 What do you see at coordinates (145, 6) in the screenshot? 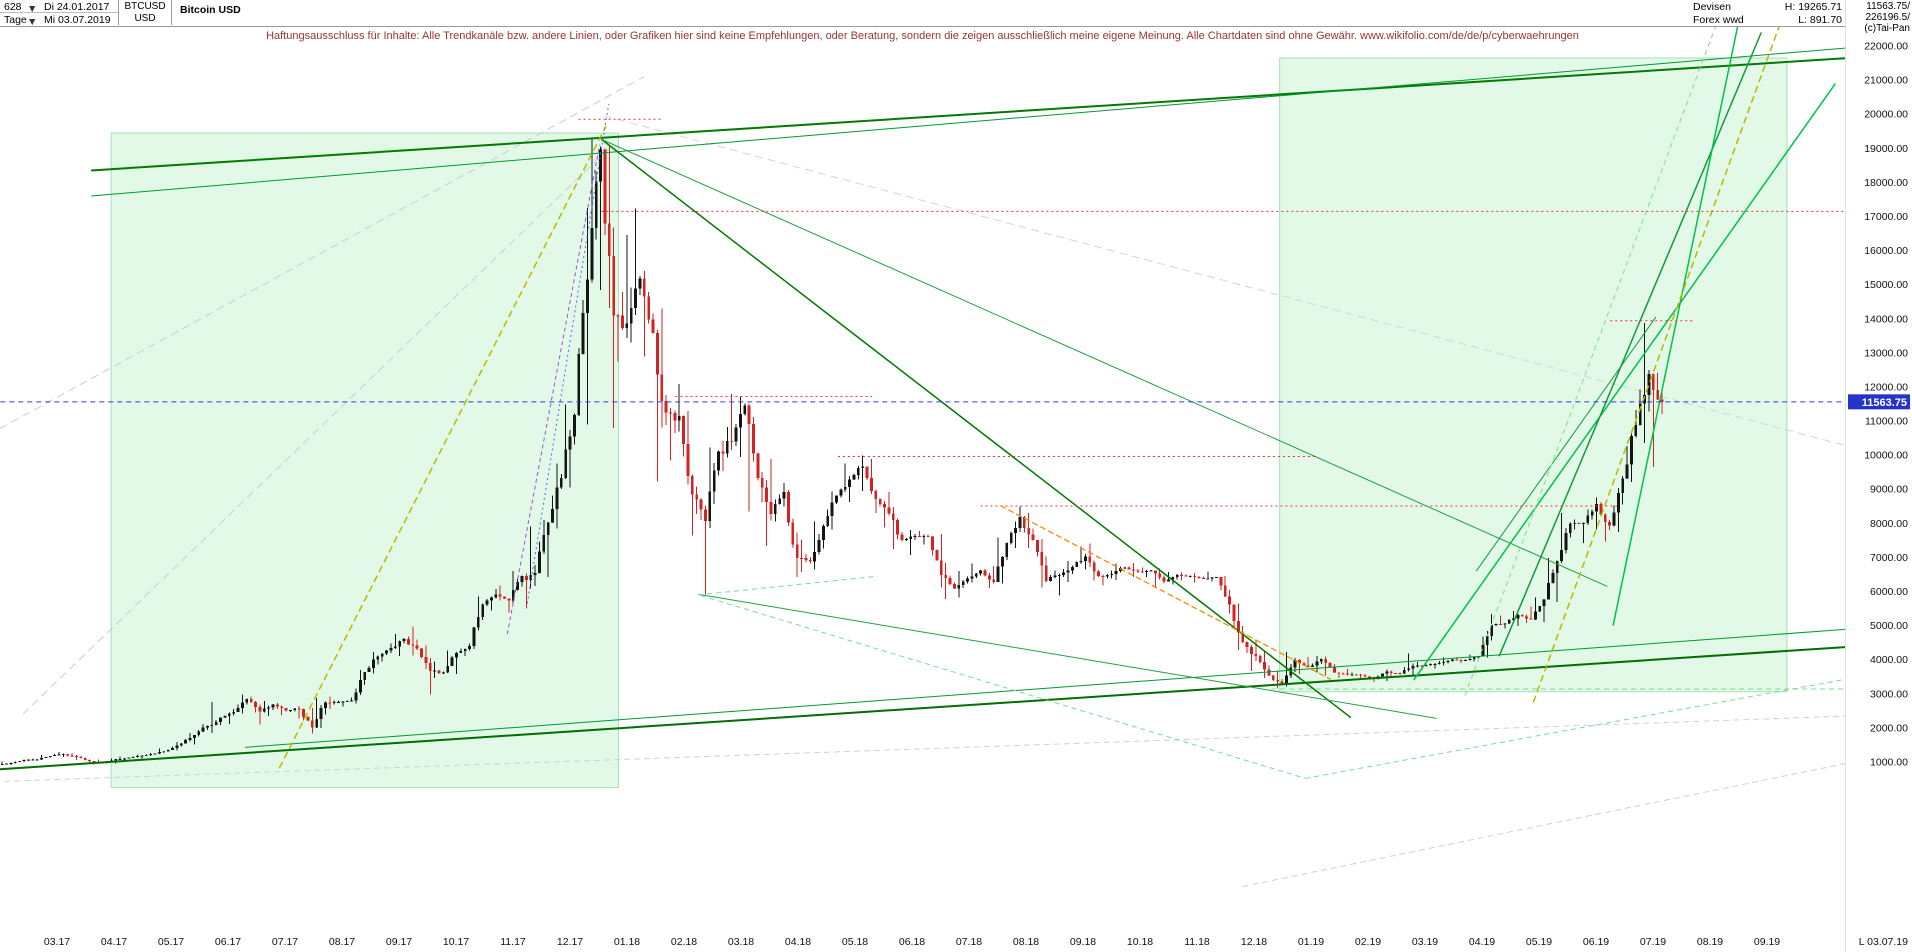
I see `symbol-label: BTCUSD` at bounding box center [145, 6].